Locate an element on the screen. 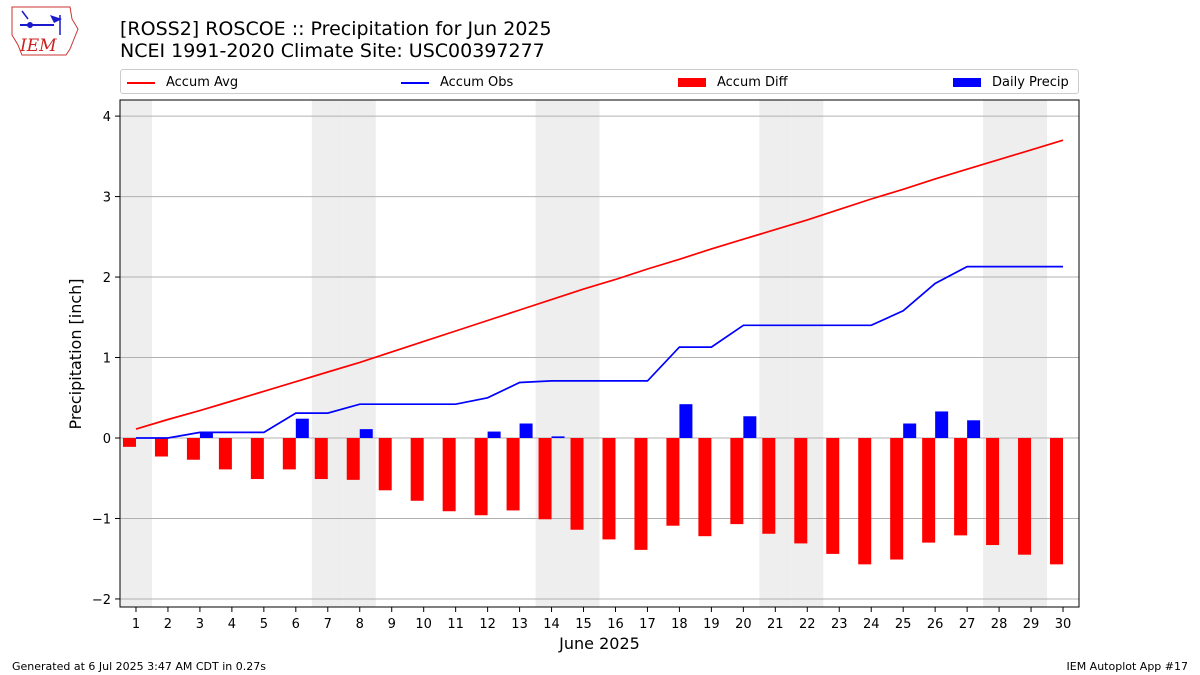 This screenshot has width=1200, height=675. legend-item-daily-precip: Daily Precip is located at coordinates (1011, 82).